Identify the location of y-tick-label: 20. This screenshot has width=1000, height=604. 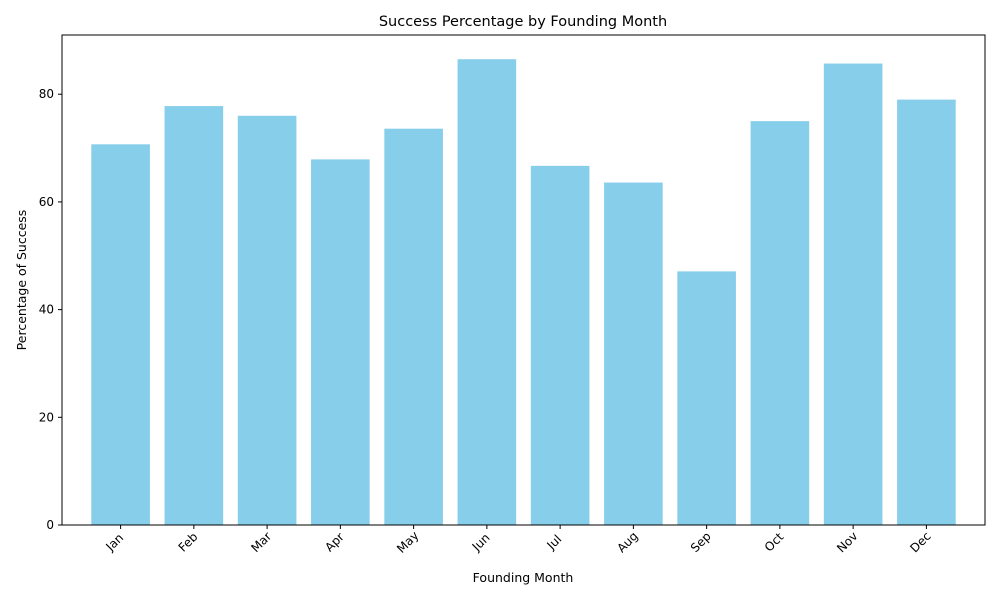
(46, 417).